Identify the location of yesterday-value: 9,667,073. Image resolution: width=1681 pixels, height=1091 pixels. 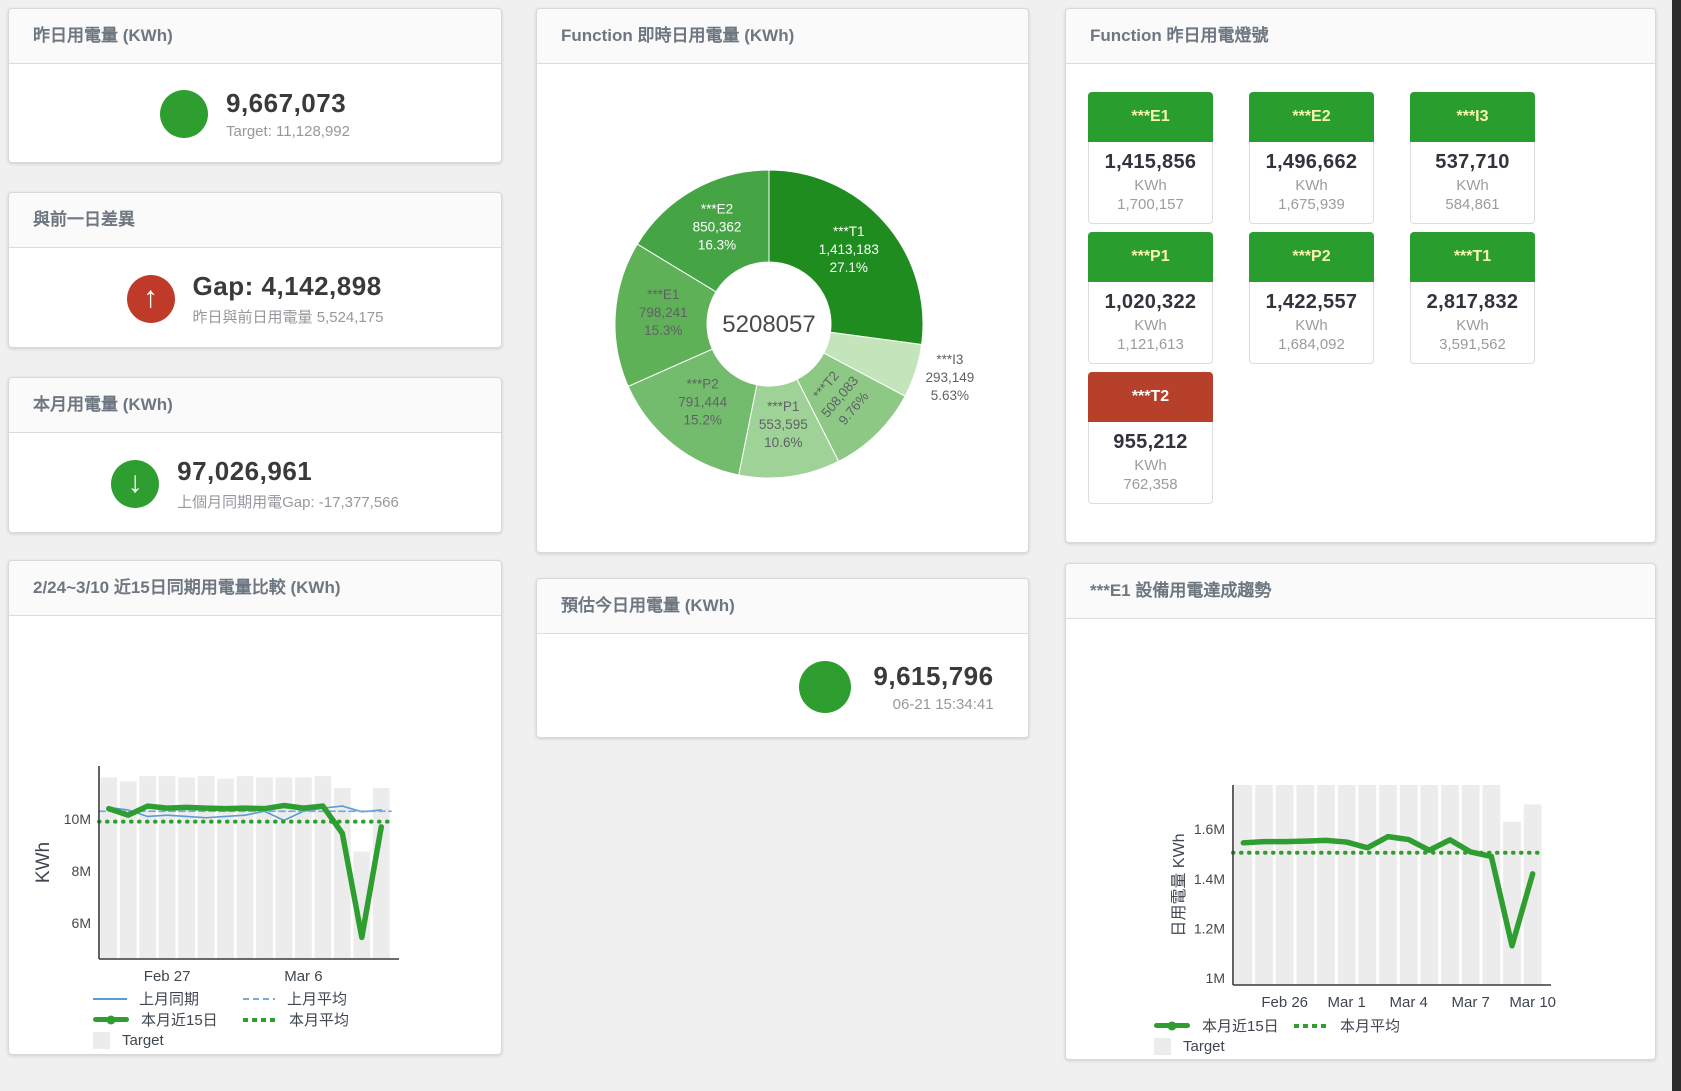
(286, 103).